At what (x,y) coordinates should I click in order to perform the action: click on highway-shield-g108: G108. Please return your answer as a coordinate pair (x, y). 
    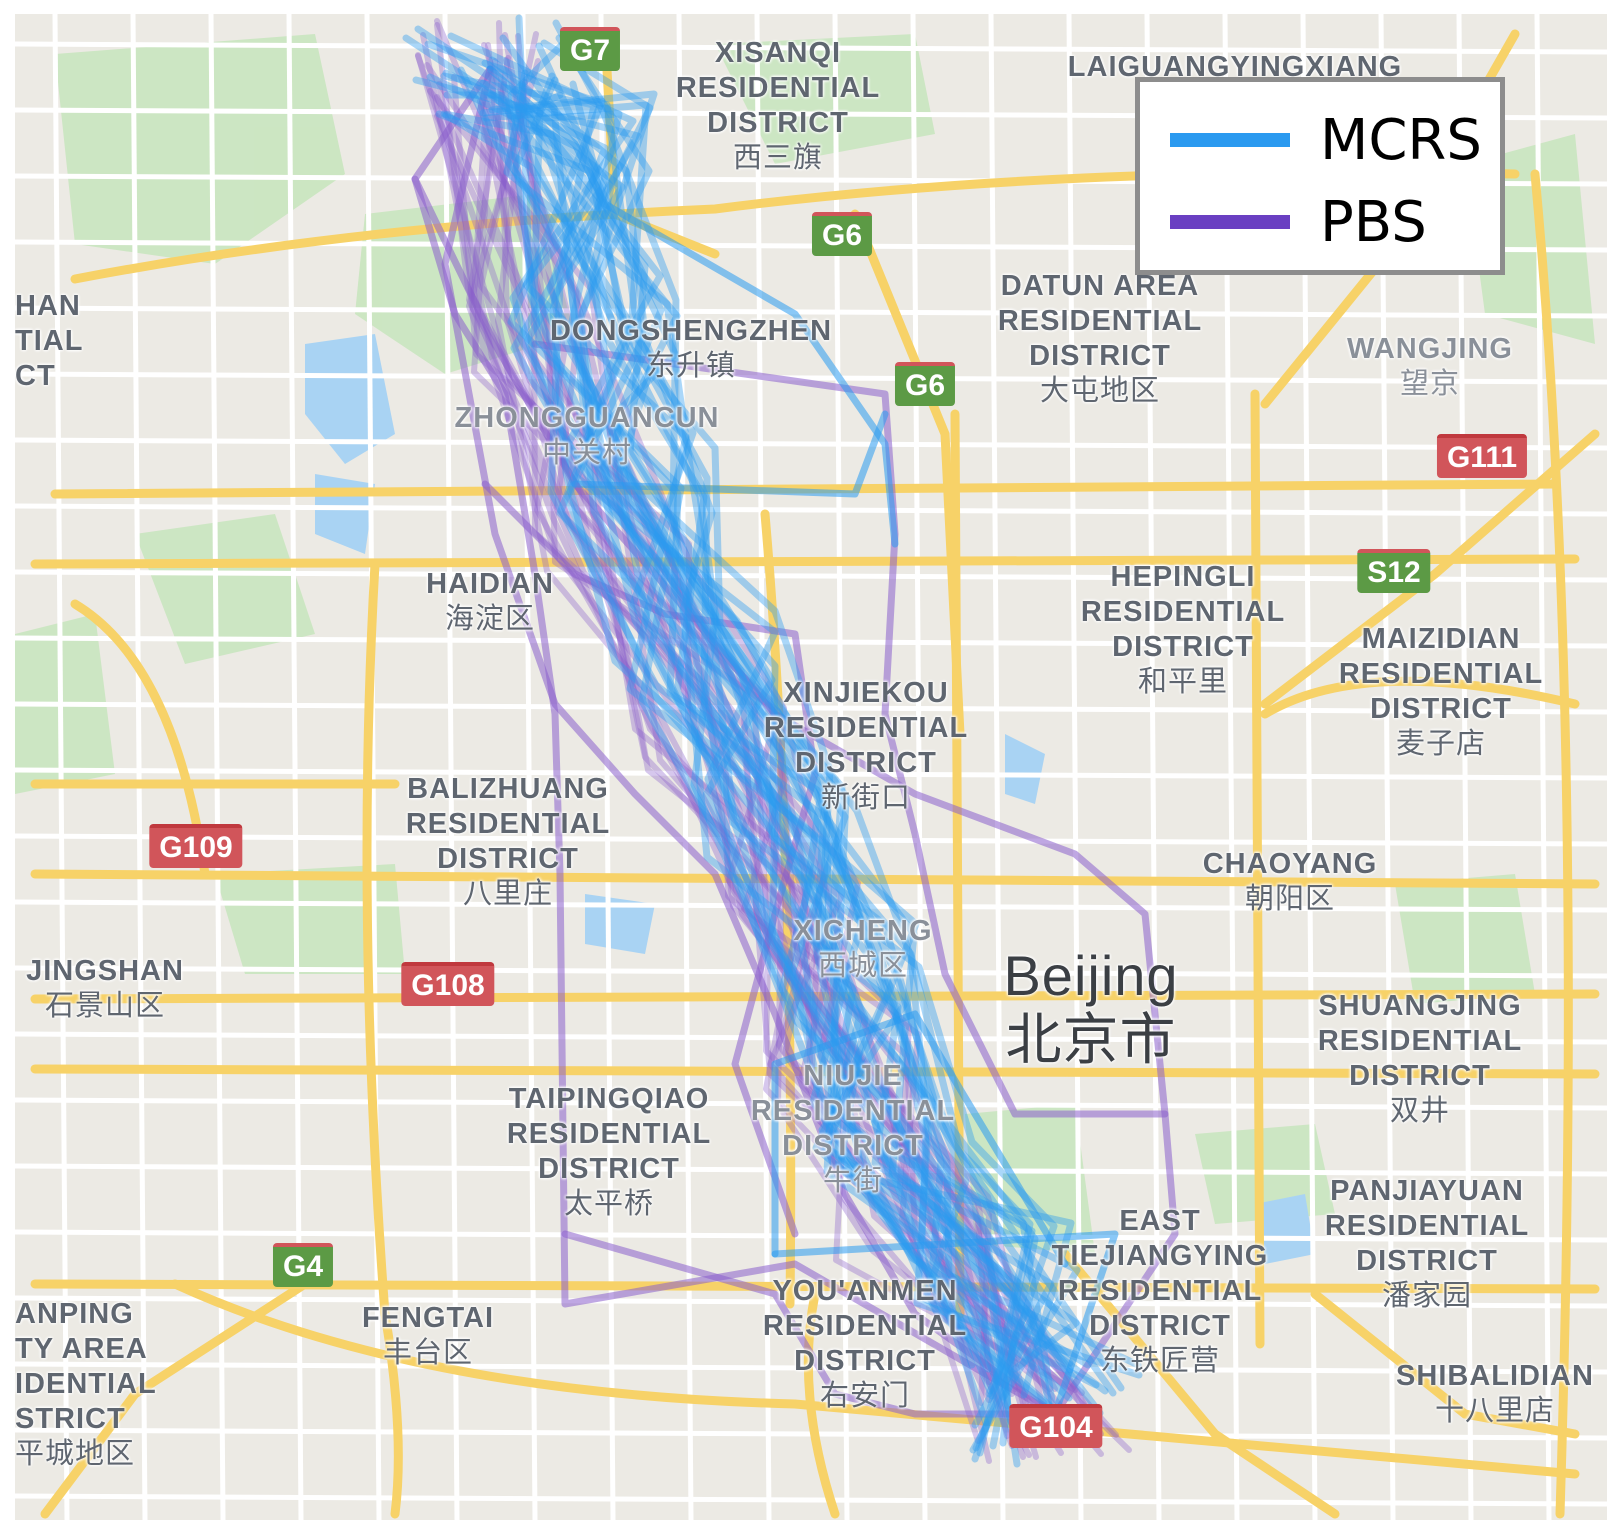
    Looking at the image, I should click on (448, 984).